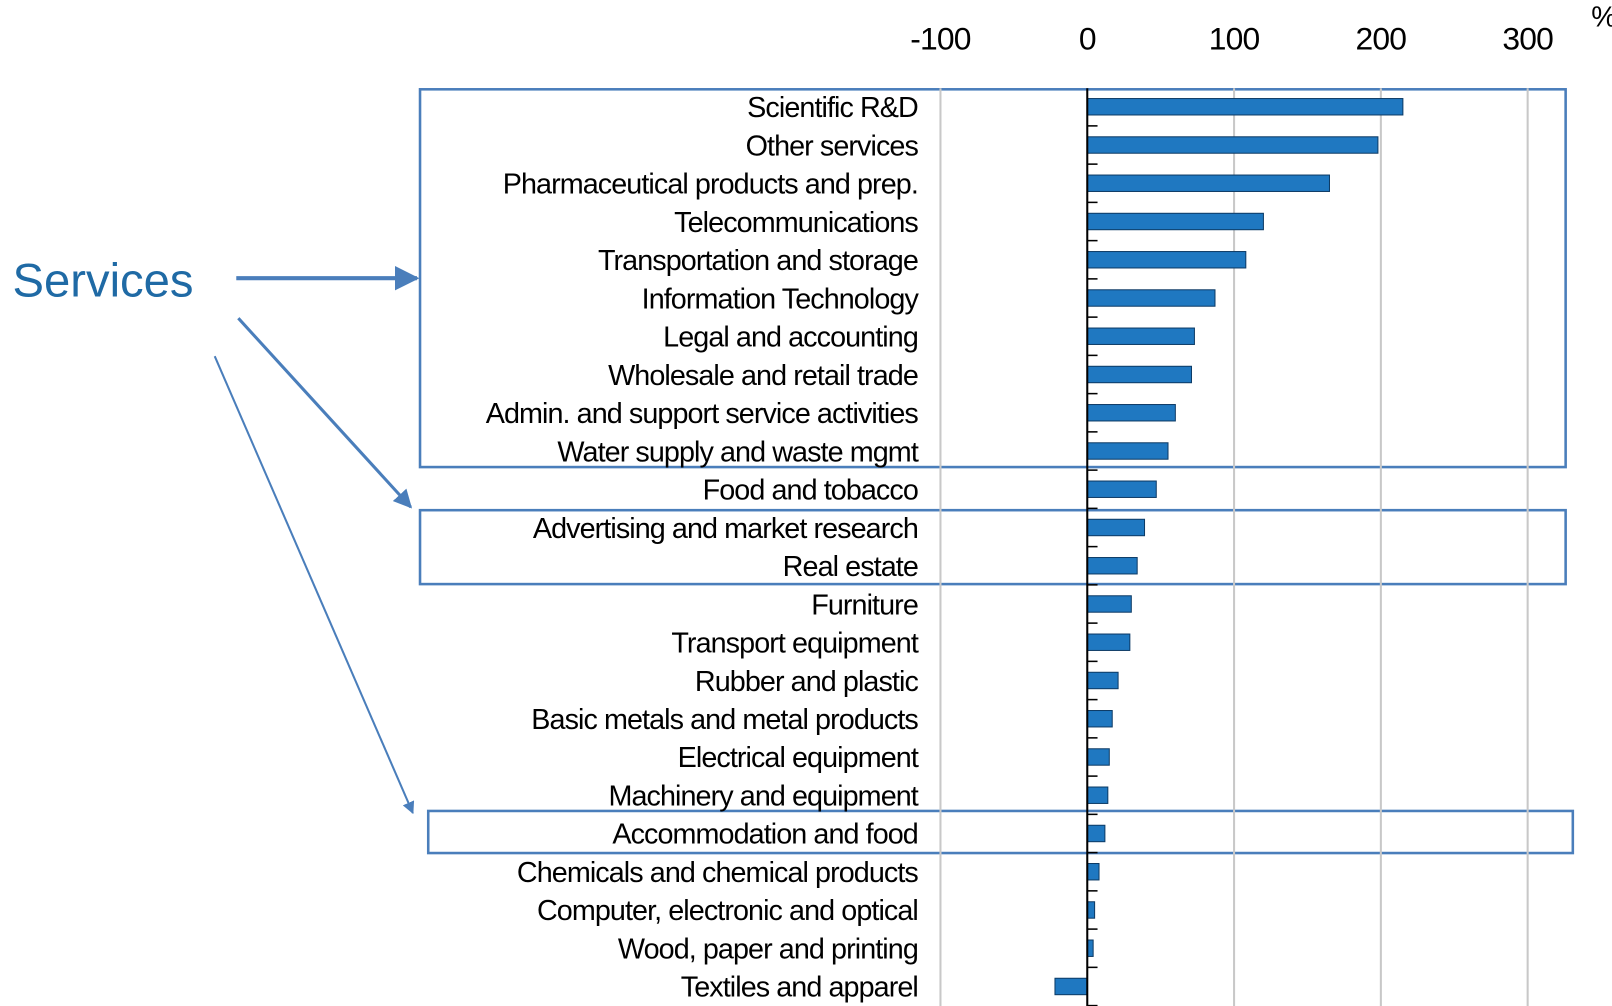  What do you see at coordinates (807, 682) in the screenshot?
I see `y-tick-label: Rubber and plastic` at bounding box center [807, 682].